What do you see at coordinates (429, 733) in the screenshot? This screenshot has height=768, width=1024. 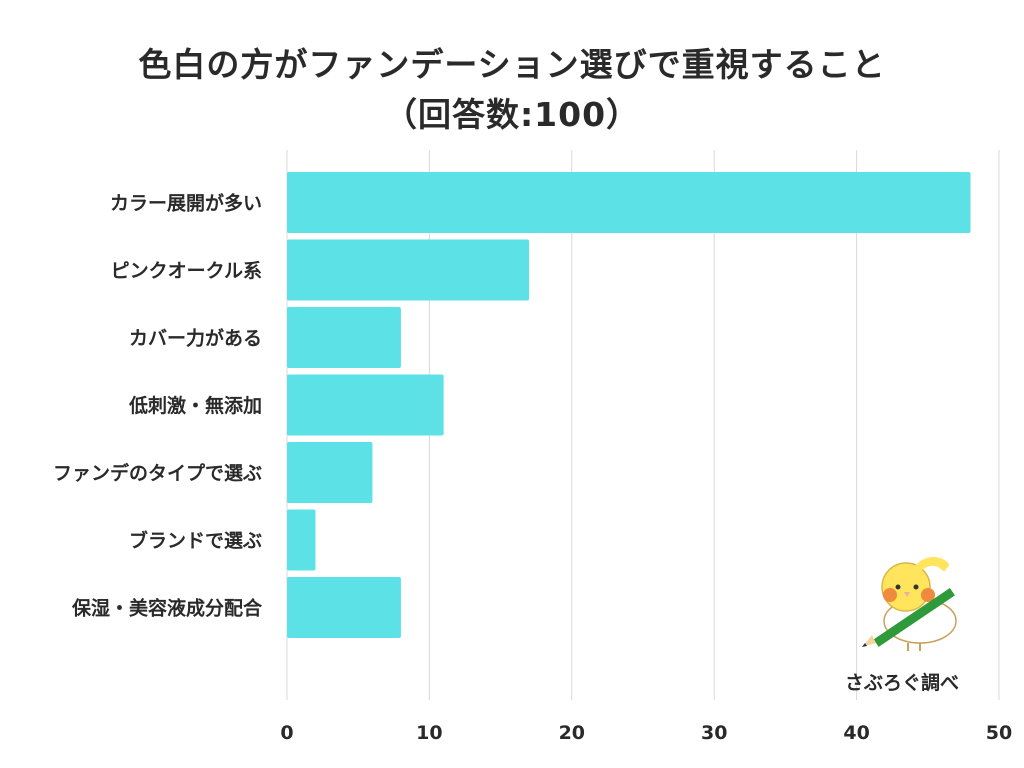 I see `x-tick-label: 10` at bounding box center [429, 733].